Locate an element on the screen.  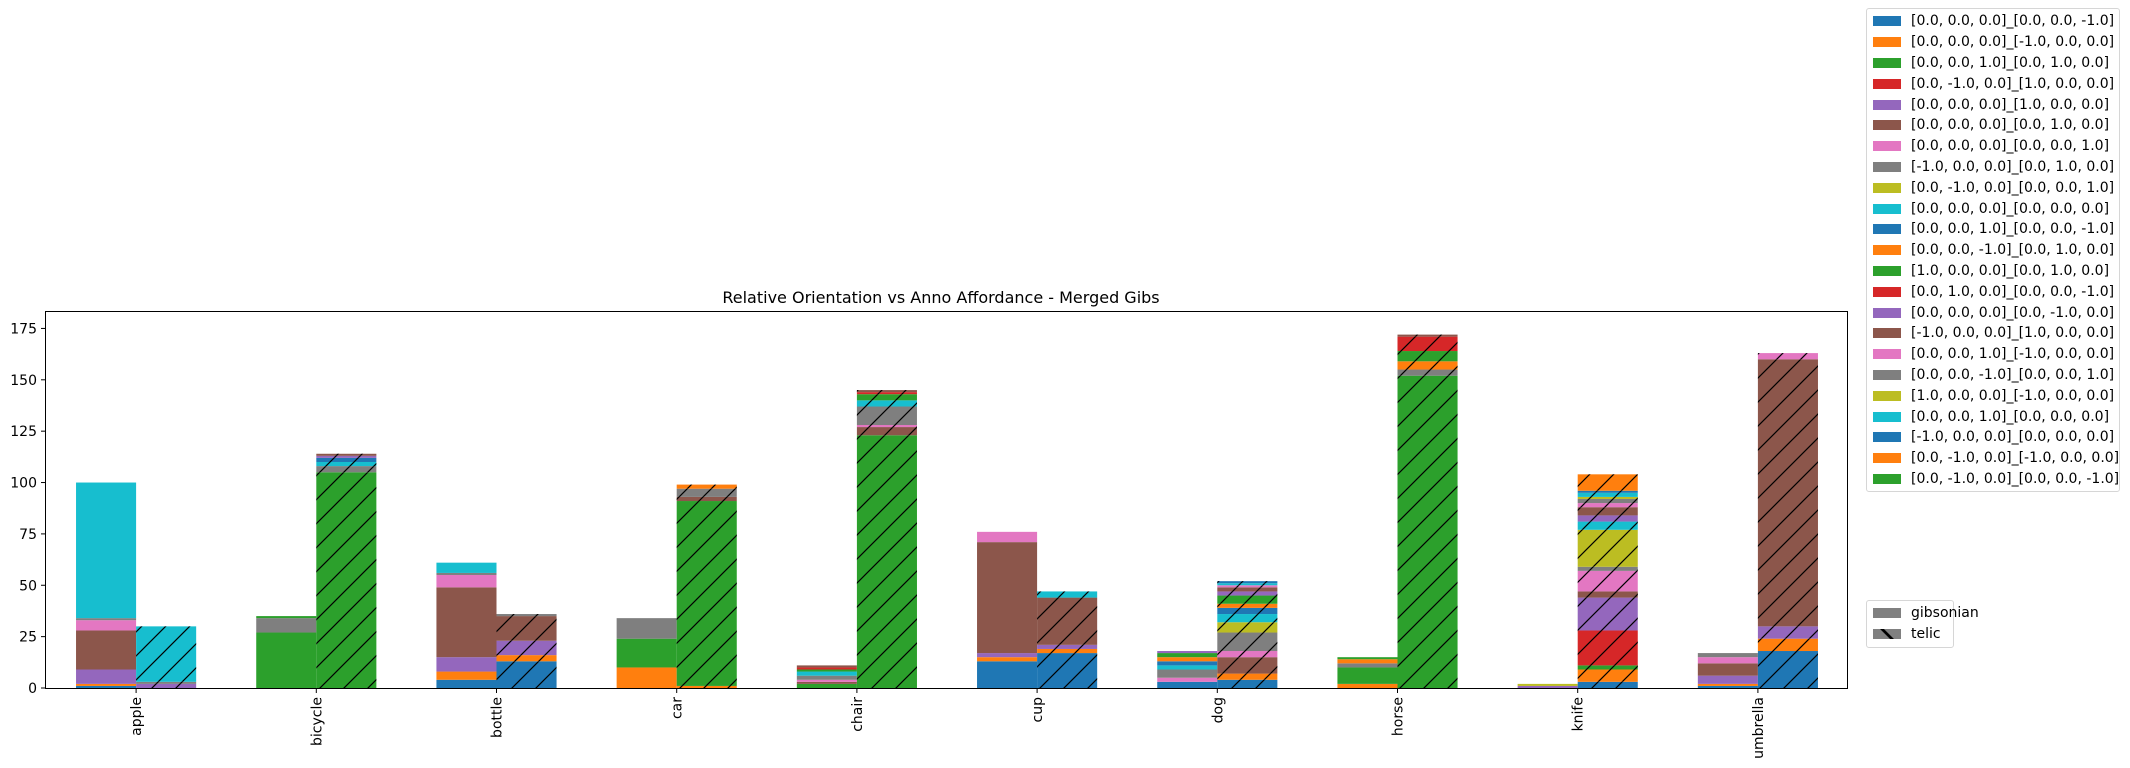
group-legend-label: telic is located at coordinates (1926, 634).